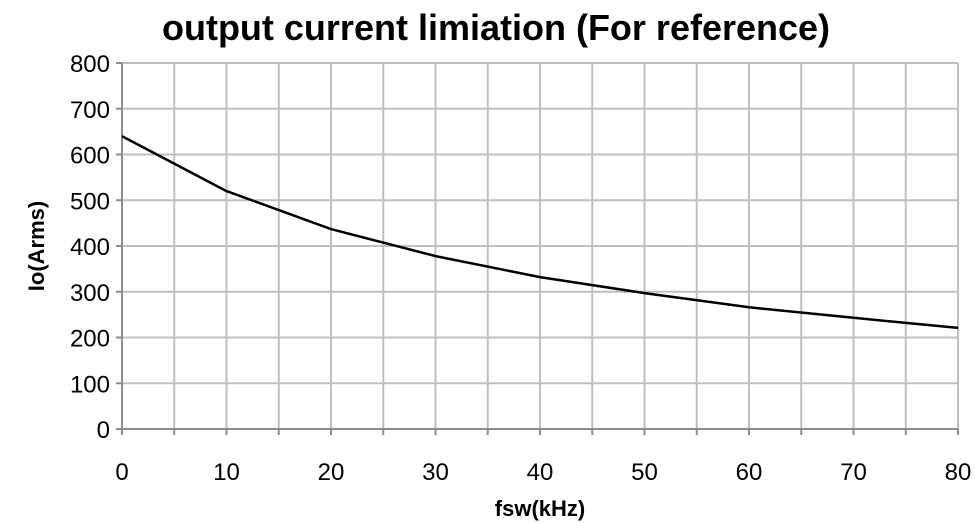 This screenshot has width=975, height=523. I want to click on y-tick-label: 500, so click(90, 201).